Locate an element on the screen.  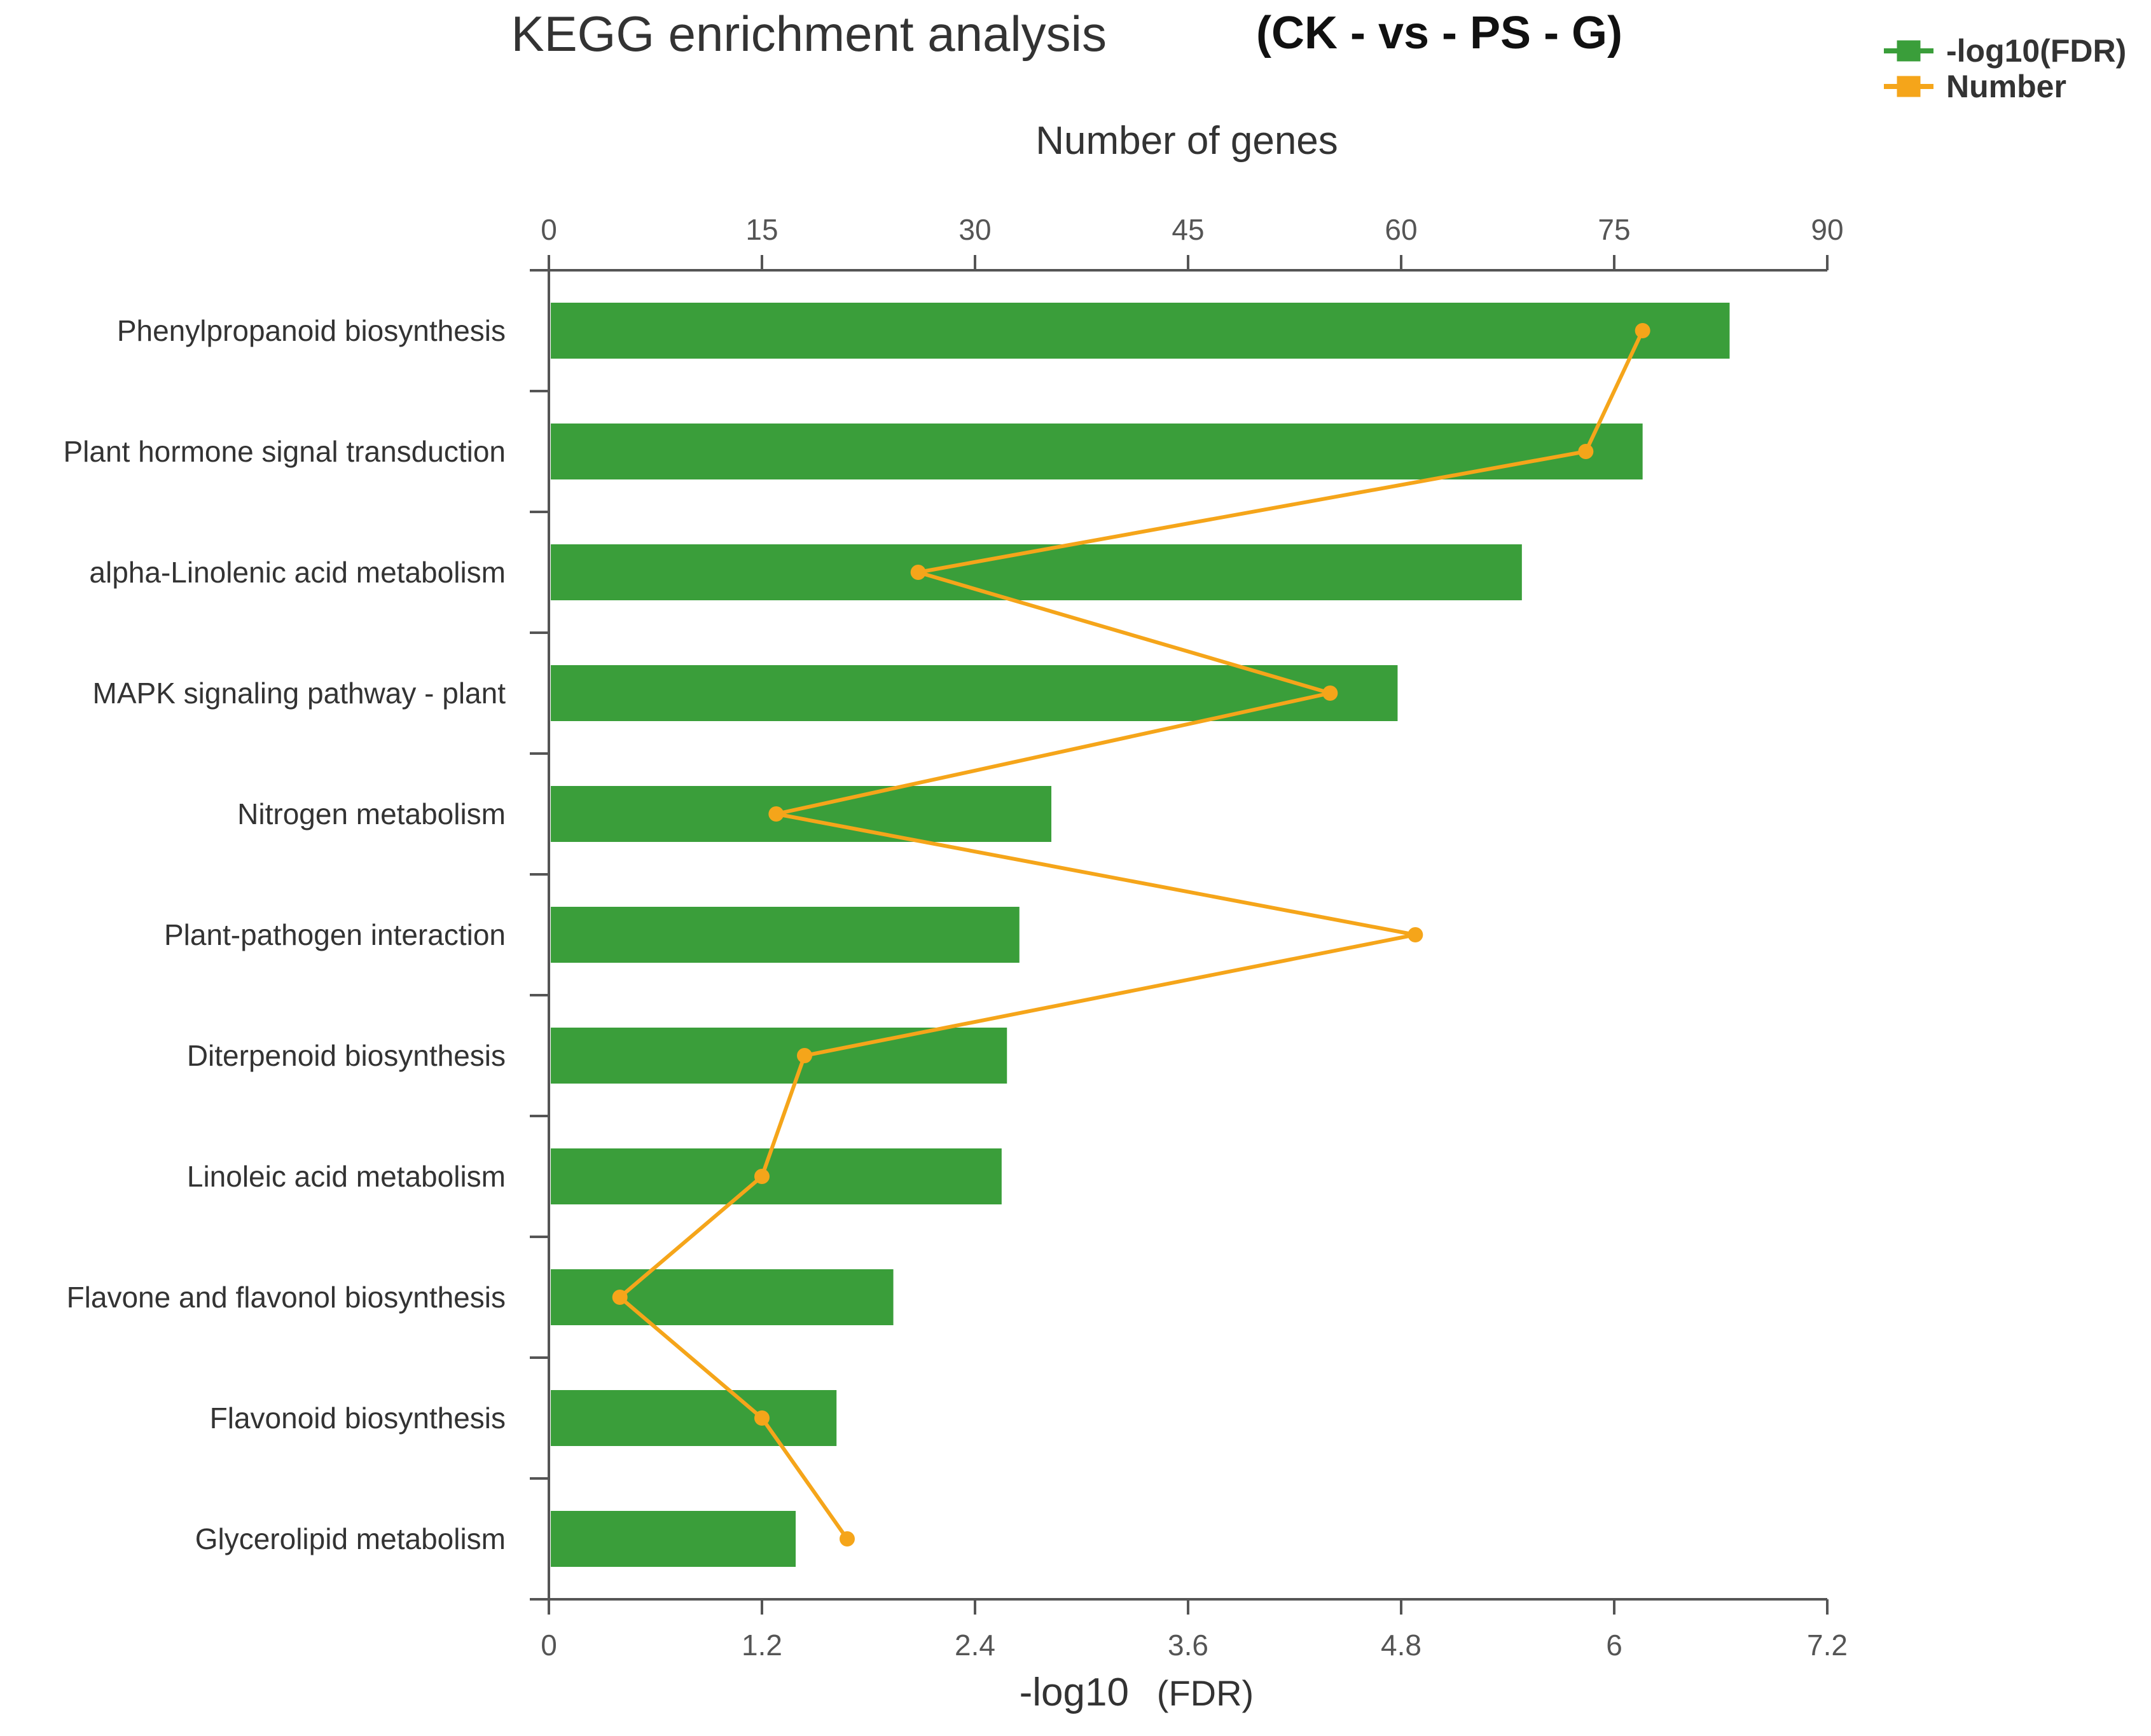
top-ticks: 0 15 30 45 60 75 90 is located at coordinates (1192, 241).